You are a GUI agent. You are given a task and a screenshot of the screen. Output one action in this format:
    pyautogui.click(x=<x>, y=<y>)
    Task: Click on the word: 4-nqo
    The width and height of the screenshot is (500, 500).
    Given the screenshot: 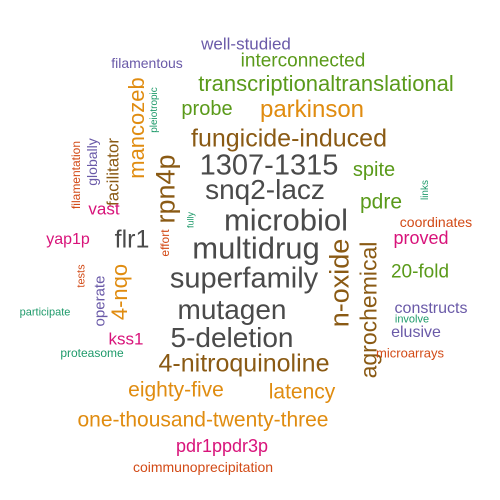 What is the action you would take?
    pyautogui.click(x=119, y=292)
    